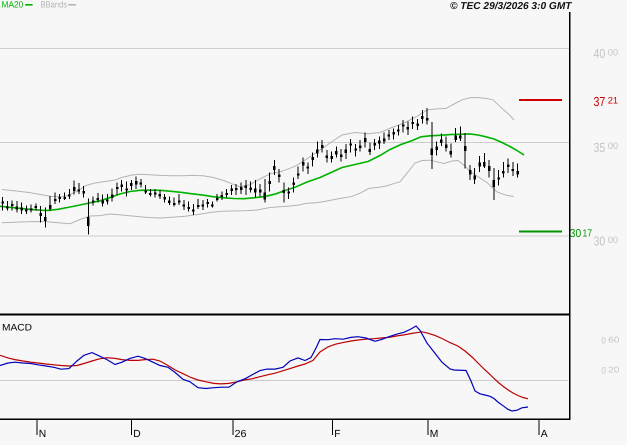  Describe the element at coordinates (588, 233) in the screenshot. I see `svg-text: 17` at that location.